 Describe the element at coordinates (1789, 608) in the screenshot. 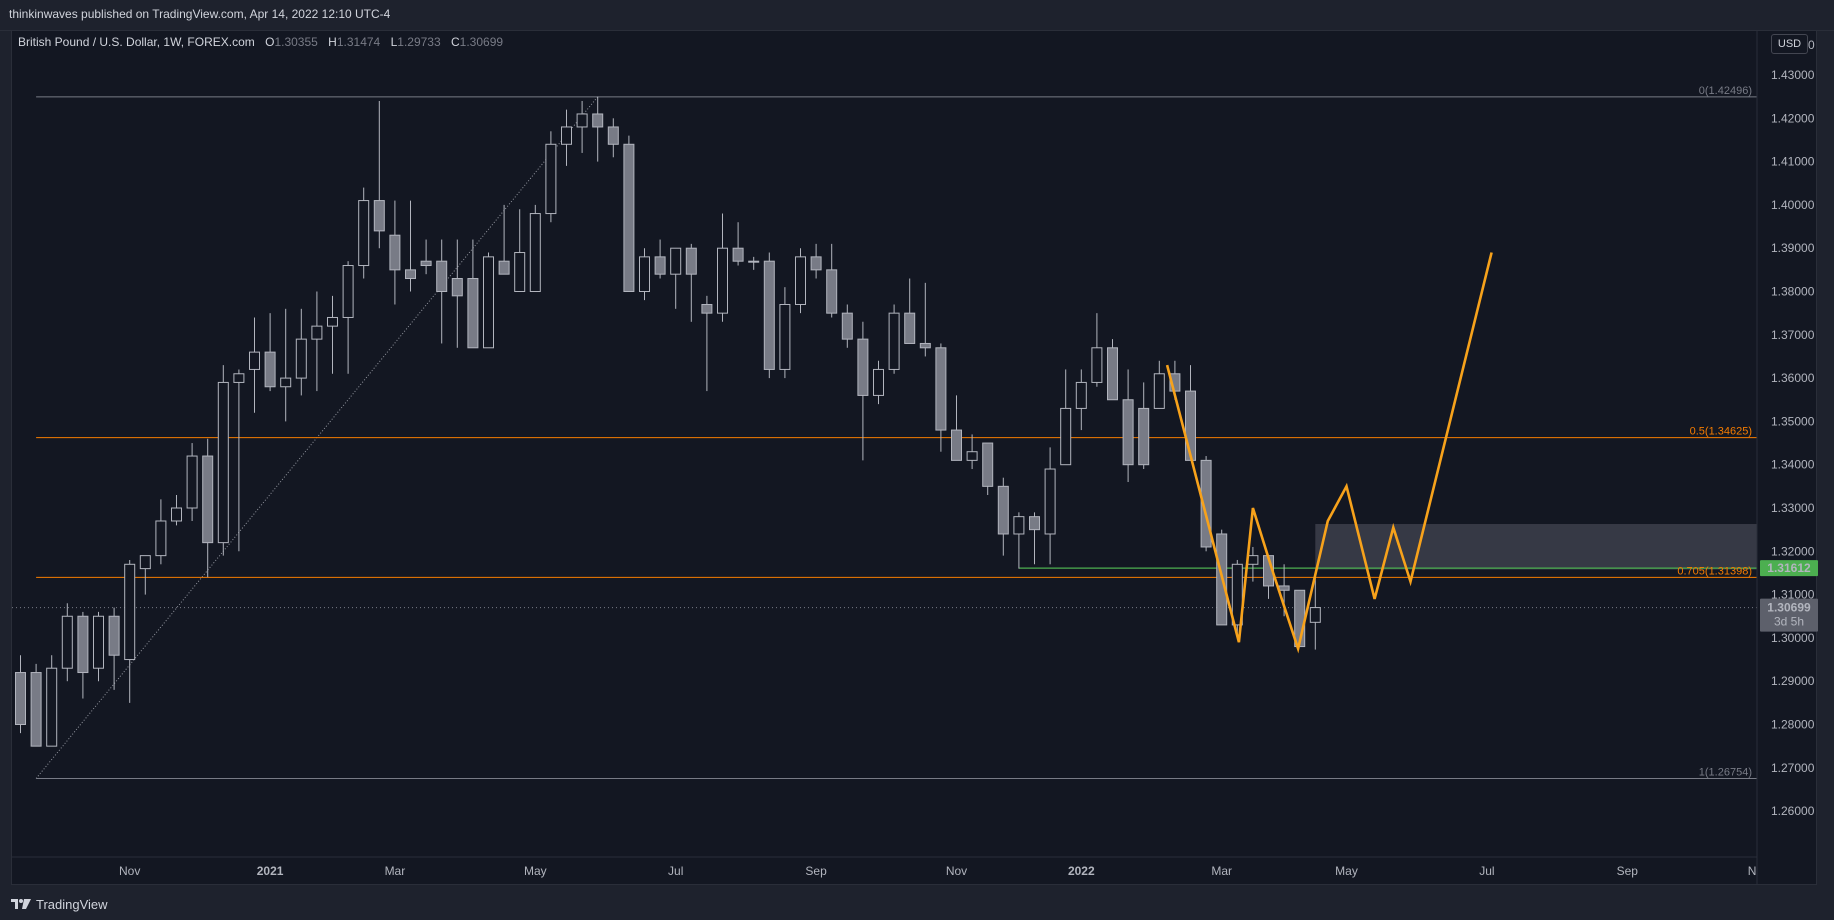

I see `last-price-value: 1.30699` at that location.